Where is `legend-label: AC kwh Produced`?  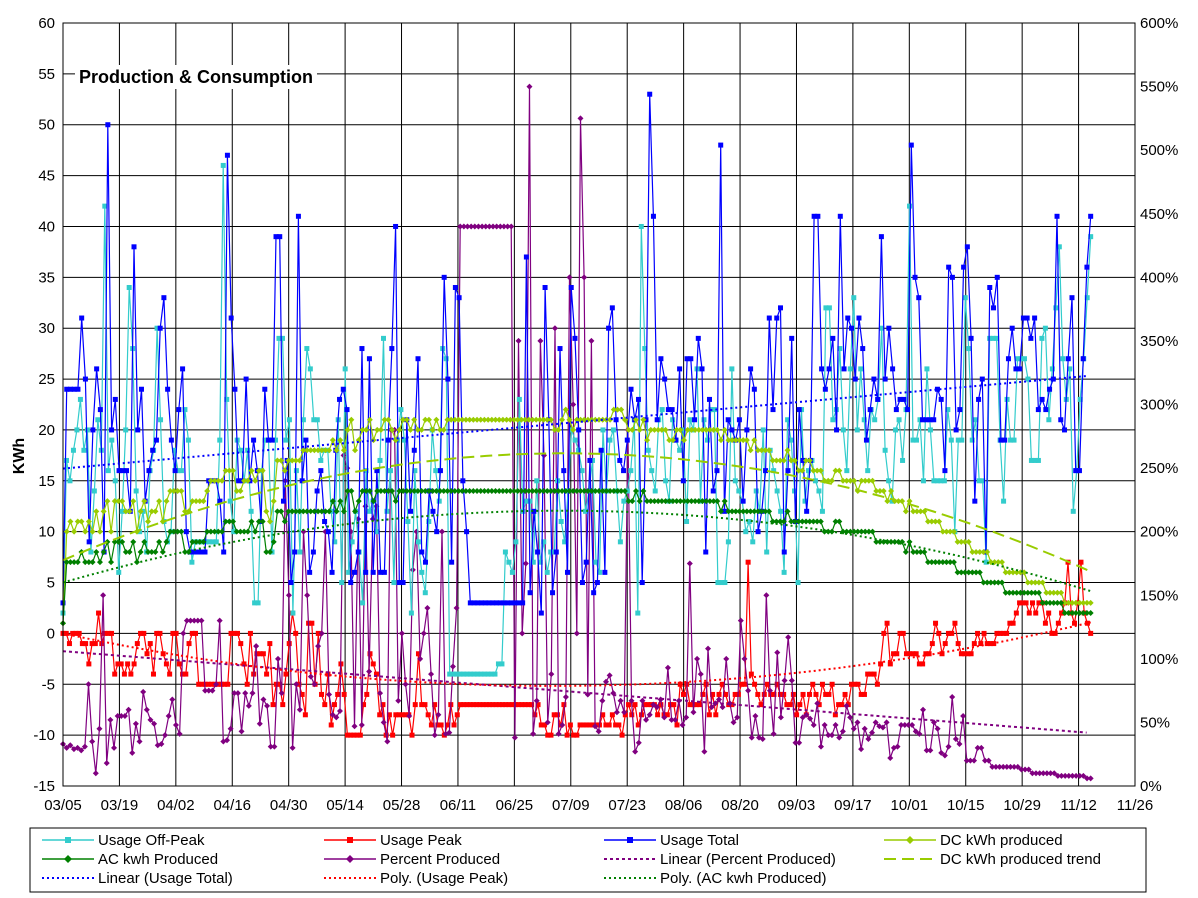
legend-label: AC kwh Produced is located at coordinates (158, 859).